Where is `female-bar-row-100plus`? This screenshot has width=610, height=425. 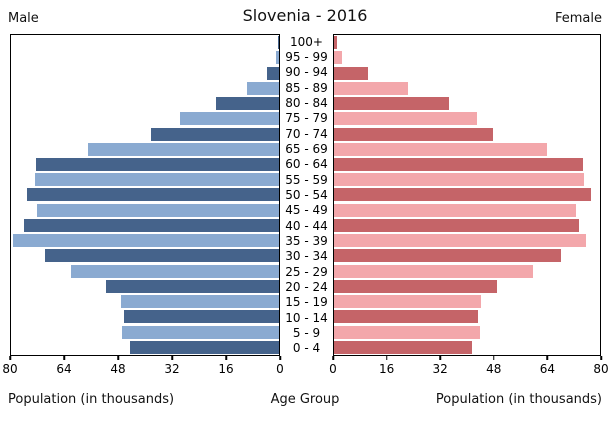 female-bar-row-100plus is located at coordinates (467, 42).